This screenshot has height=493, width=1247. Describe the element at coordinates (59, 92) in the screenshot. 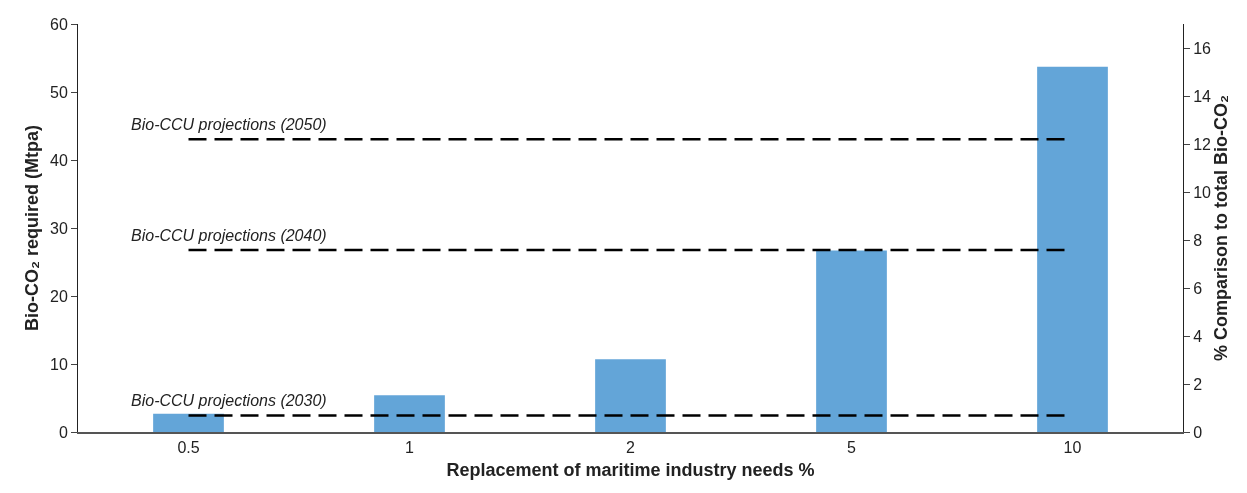

I see `y-tick-label: 50` at that location.